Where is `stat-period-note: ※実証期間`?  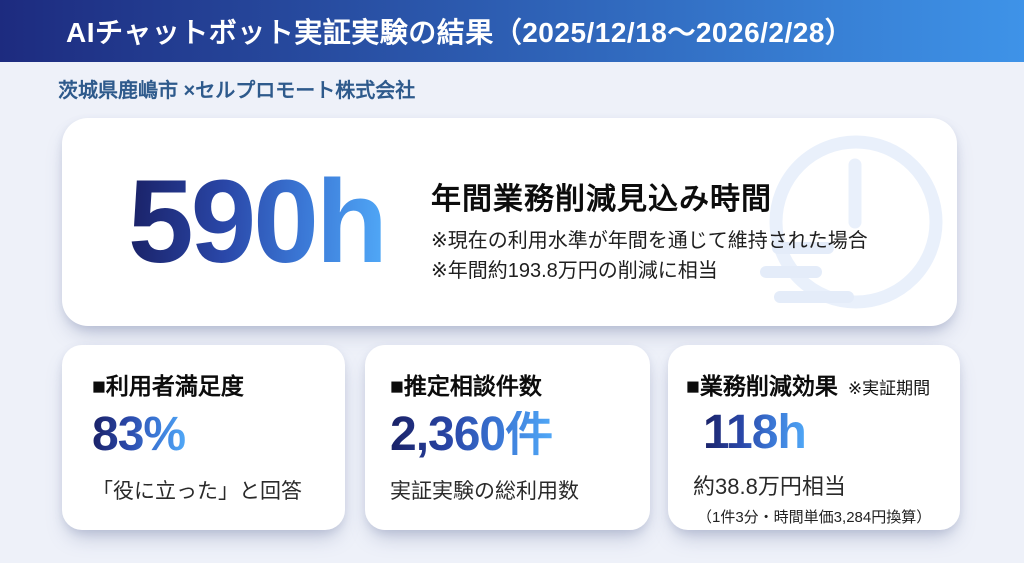 stat-period-note: ※実証期間 is located at coordinates (889, 388).